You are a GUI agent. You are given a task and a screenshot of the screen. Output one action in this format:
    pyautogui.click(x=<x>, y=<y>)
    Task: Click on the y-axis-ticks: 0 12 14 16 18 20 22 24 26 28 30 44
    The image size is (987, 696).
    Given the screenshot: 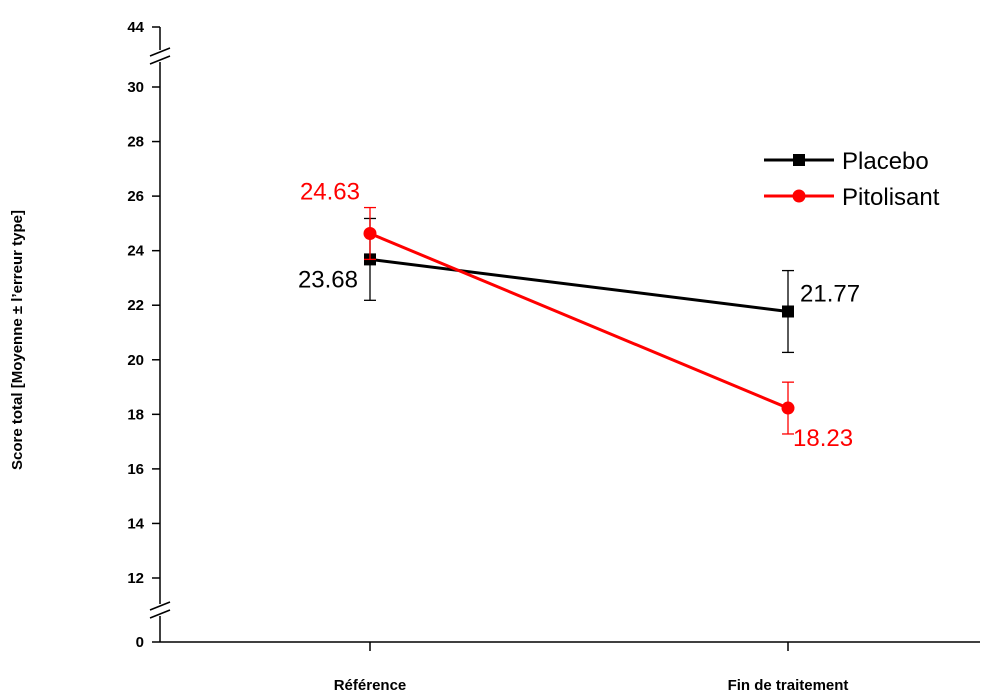 What is the action you would take?
    pyautogui.click(x=143, y=335)
    